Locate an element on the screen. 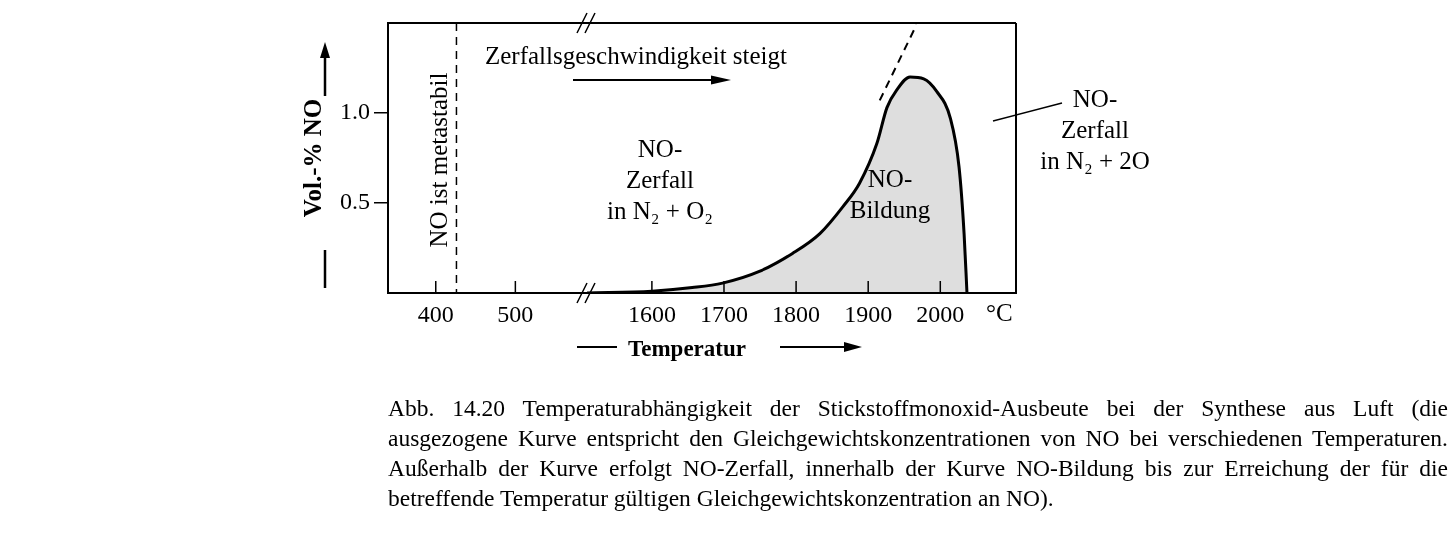 The width and height of the screenshot is (1454, 544). x-tick-label: 400 is located at coordinates (435, 313).